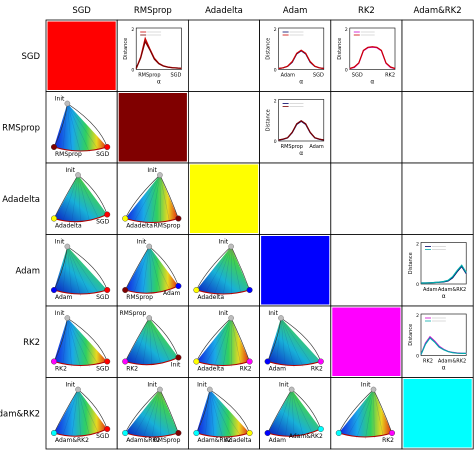  What do you see at coordinates (63, 297) in the screenshot?
I see `endpoint-a-label: Adam` at bounding box center [63, 297].